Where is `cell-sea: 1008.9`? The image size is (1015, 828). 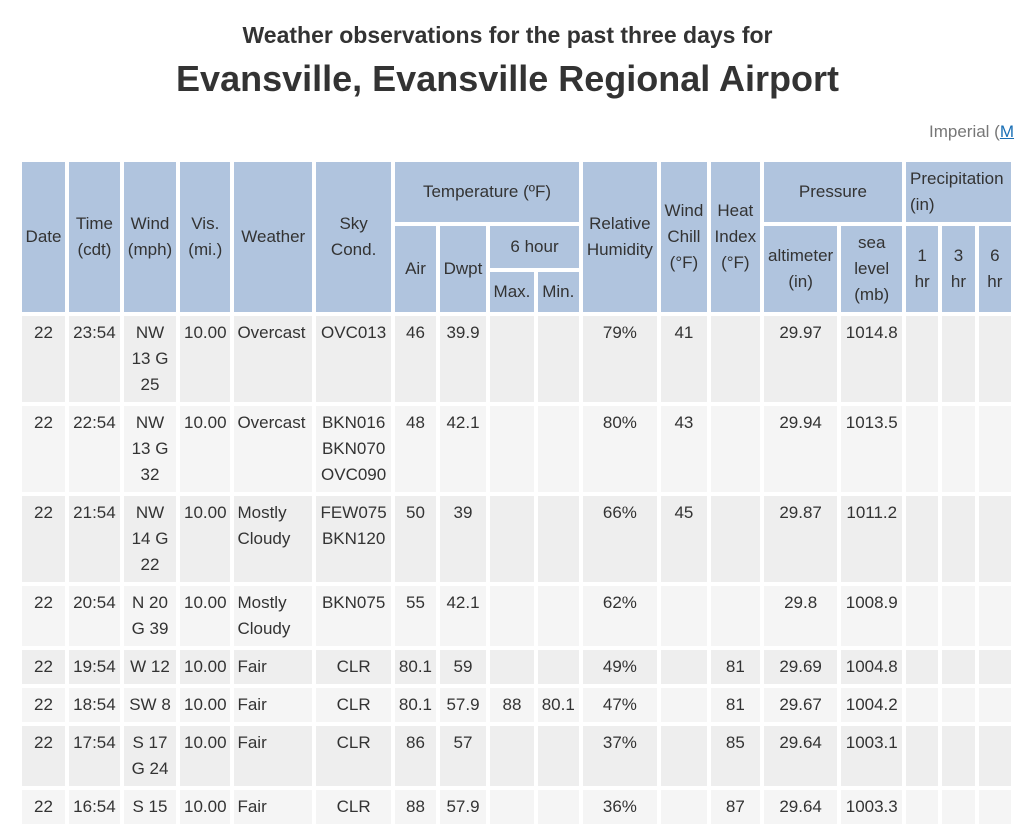
cell-sea: 1008.9 is located at coordinates (872, 616).